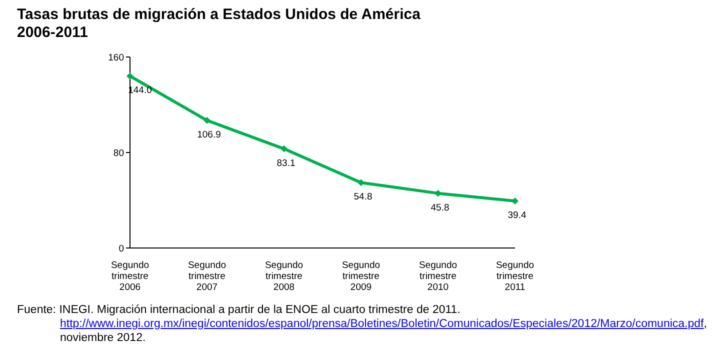 Image resolution: width=718 pixels, height=348 pixels. Describe the element at coordinates (517, 215) in the screenshot. I see `text: 39.4` at that location.